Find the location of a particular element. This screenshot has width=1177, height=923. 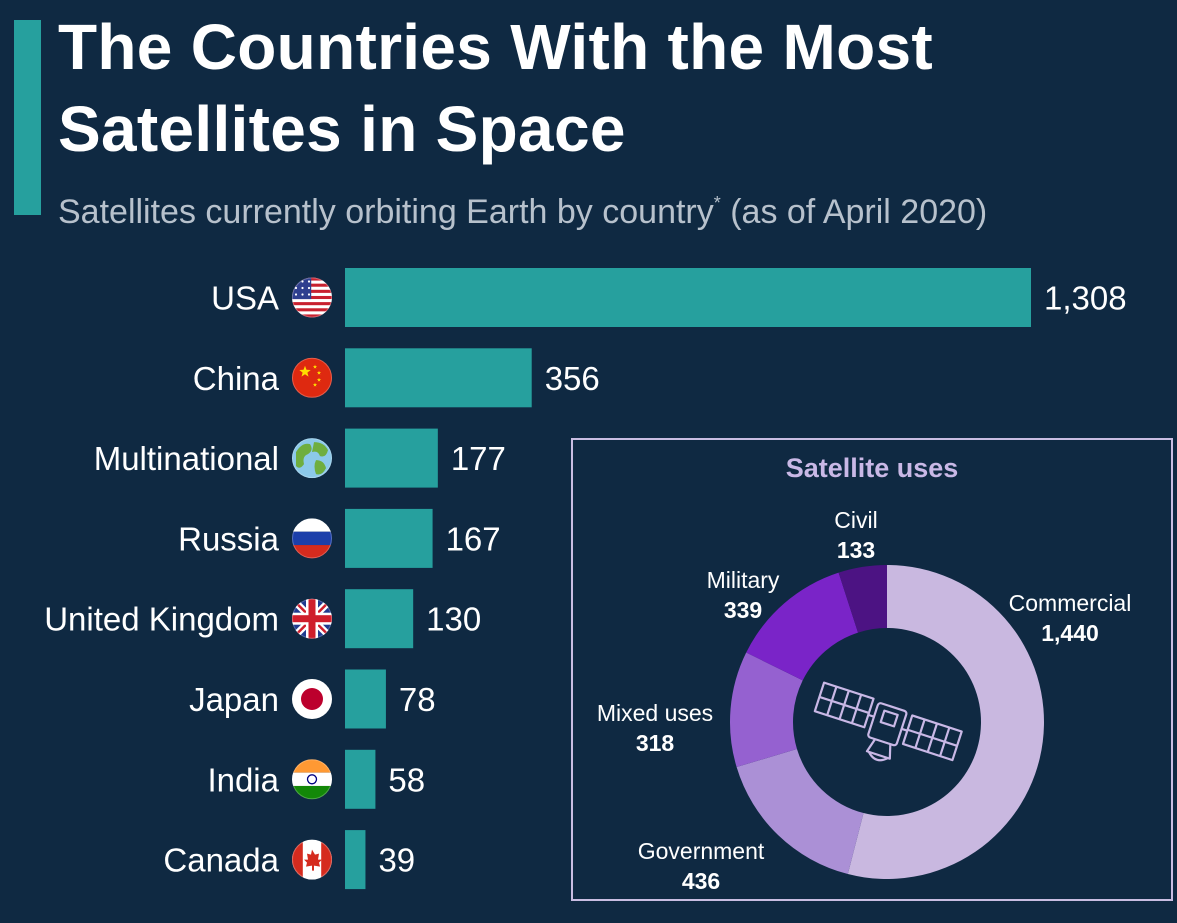

slice-value-civil: 133 is located at coordinates (856, 550).